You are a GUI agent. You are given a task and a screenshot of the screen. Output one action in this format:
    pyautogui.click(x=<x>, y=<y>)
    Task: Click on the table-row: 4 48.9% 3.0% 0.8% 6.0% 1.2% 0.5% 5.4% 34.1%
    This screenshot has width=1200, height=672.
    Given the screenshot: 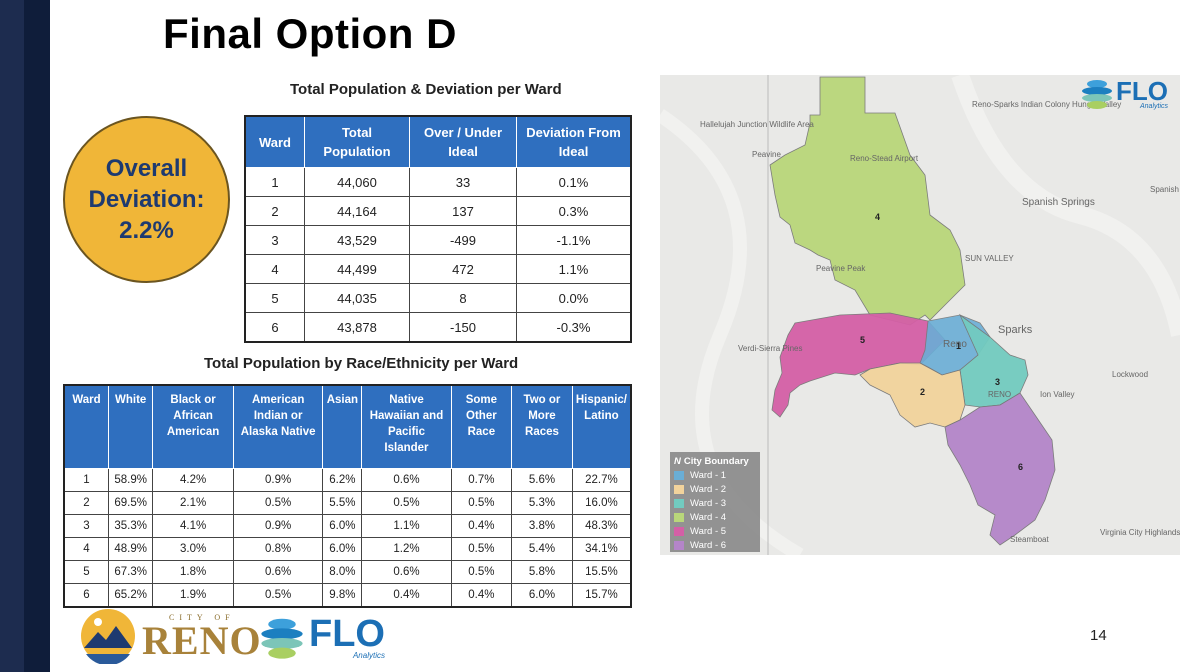 What is the action you would take?
    pyautogui.click(x=347, y=549)
    